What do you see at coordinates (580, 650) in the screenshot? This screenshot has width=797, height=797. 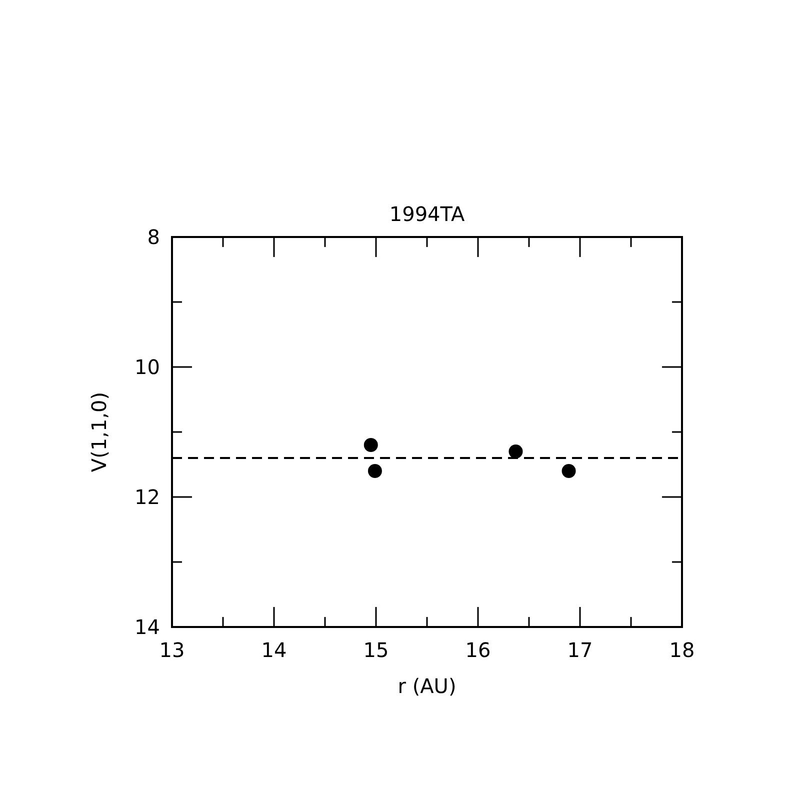 I see `x-tick-label: 17` at bounding box center [580, 650].